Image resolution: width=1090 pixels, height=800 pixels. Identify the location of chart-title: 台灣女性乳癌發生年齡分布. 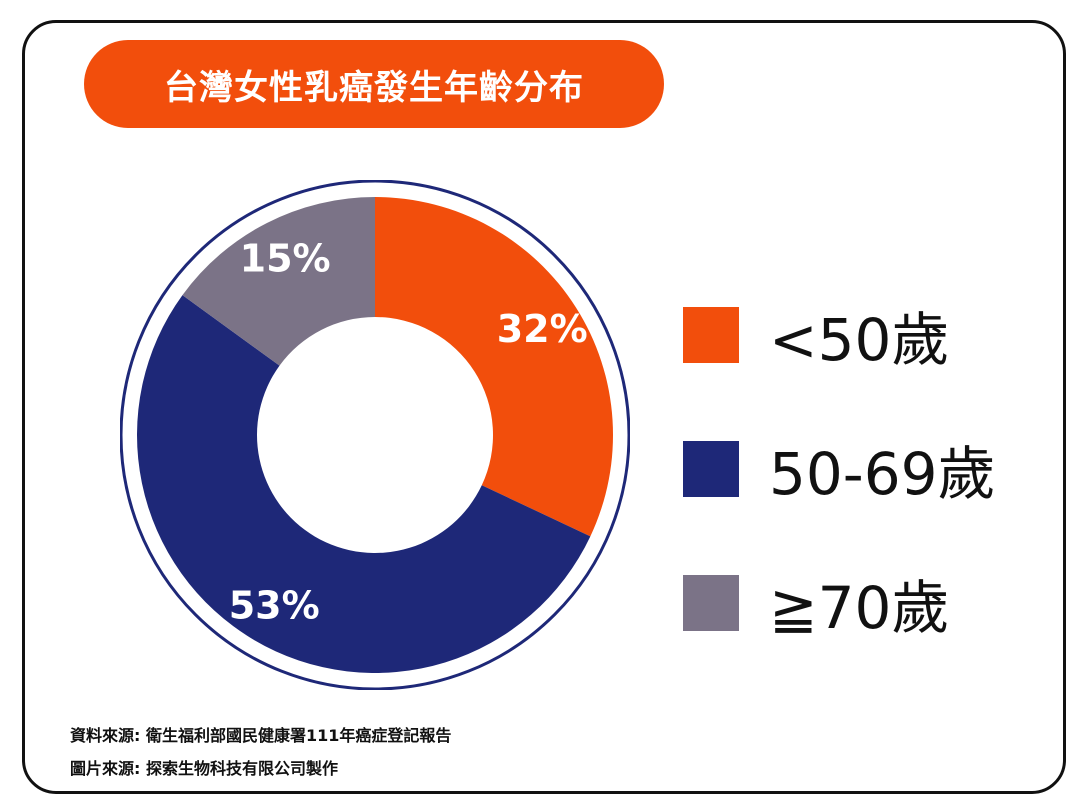
(374, 84).